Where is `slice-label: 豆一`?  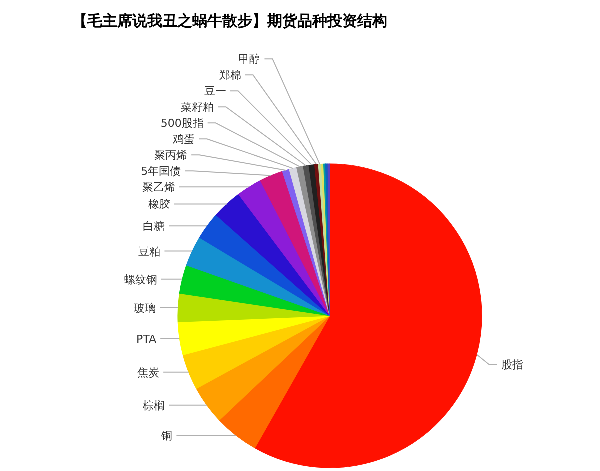 slice-label: 豆一 is located at coordinates (215, 91).